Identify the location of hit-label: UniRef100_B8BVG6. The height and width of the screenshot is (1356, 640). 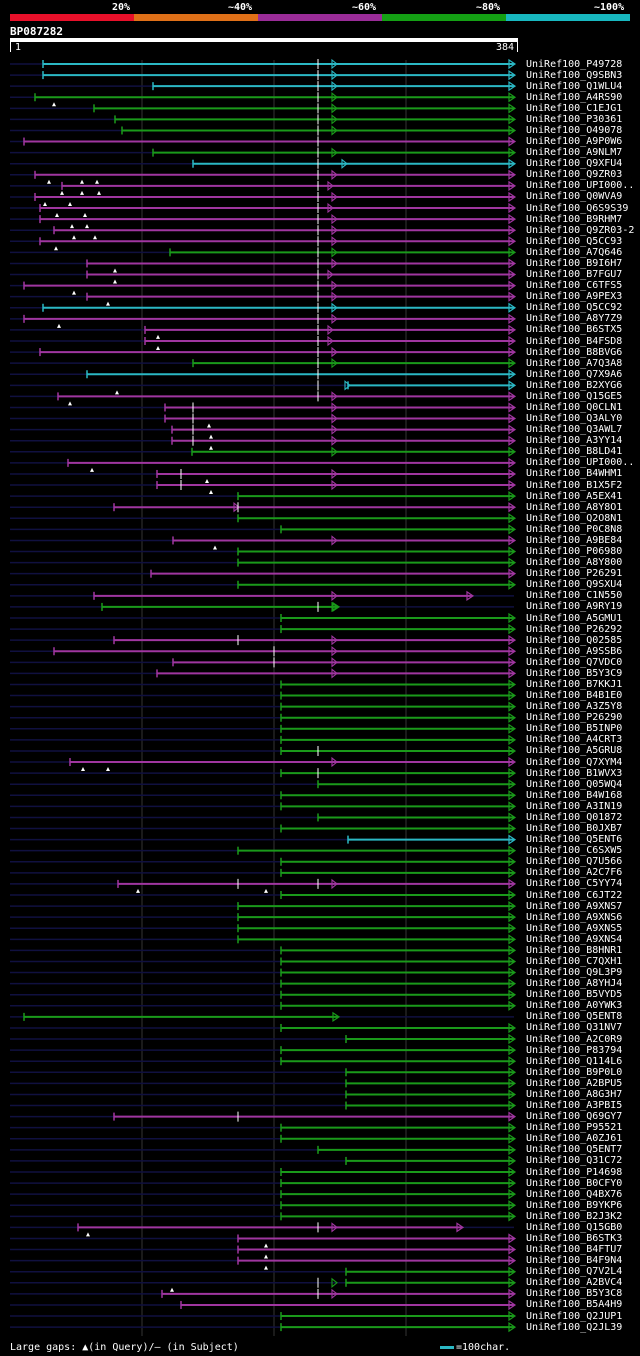
(574, 352).